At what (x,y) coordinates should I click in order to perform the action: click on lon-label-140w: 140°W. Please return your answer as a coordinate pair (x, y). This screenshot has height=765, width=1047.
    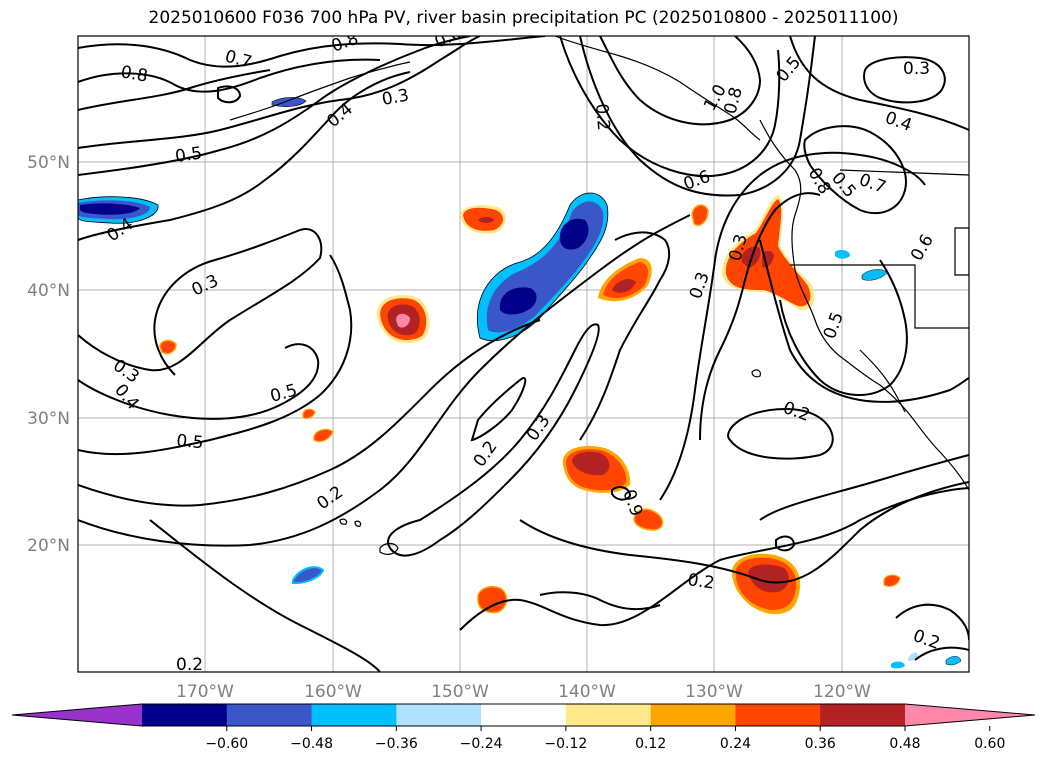
    Looking at the image, I should click on (587, 692).